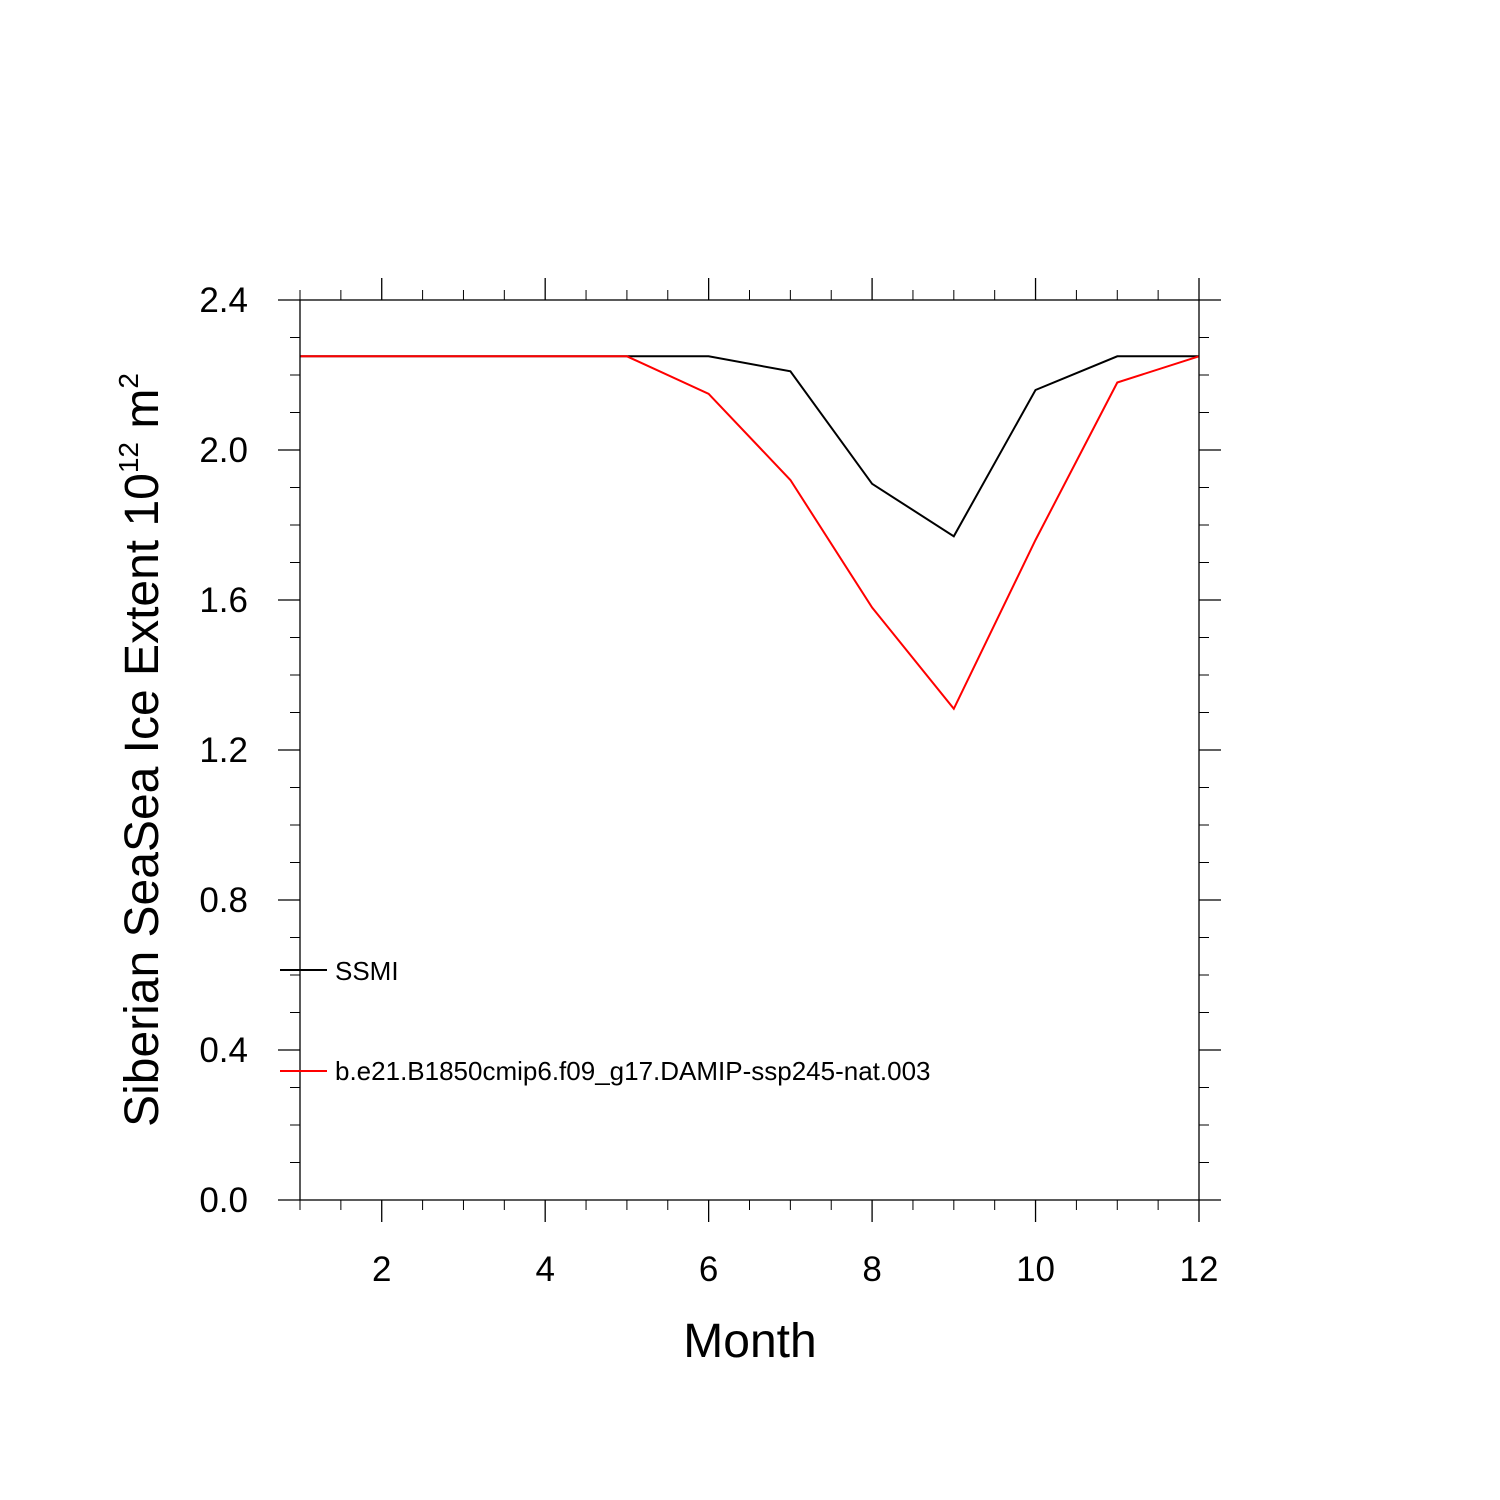 The image size is (1500, 1500). What do you see at coordinates (1035, 1269) in the screenshot?
I see `x-tick-label: 10` at bounding box center [1035, 1269].